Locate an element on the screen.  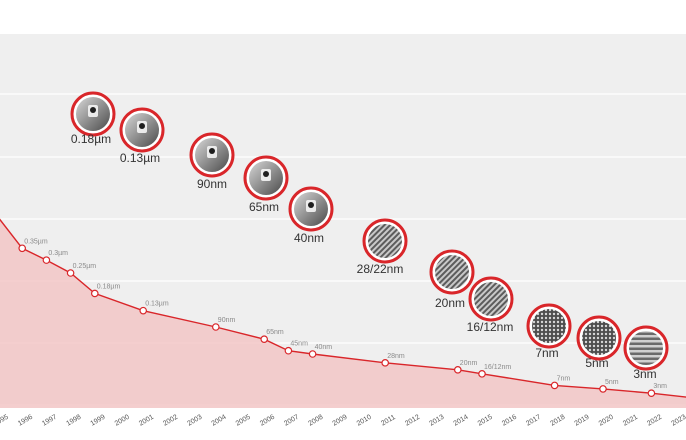
year-tick-label: 1999 is located at coordinates (98, 421).